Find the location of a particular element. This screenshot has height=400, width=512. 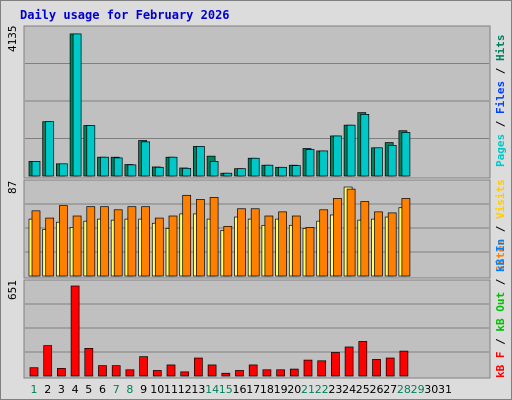

chart-title: Daily usage for February 2026 is located at coordinates (125, 15).